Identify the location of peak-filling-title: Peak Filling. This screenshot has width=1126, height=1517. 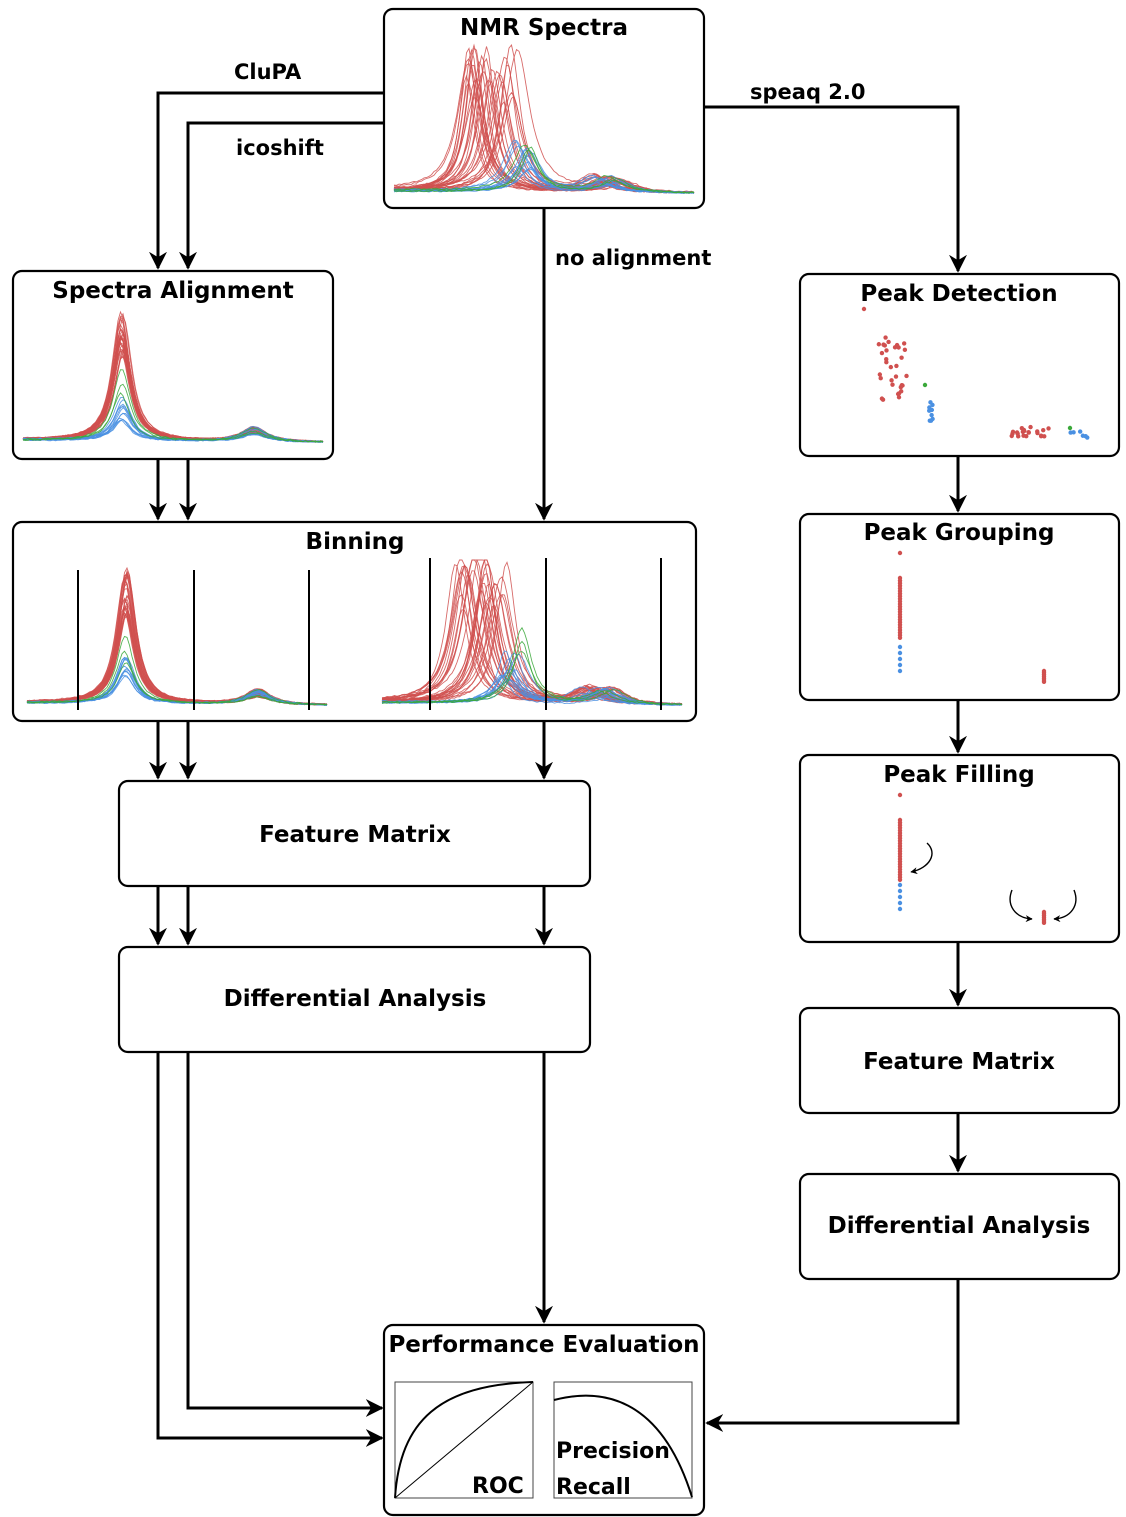
(958, 775).